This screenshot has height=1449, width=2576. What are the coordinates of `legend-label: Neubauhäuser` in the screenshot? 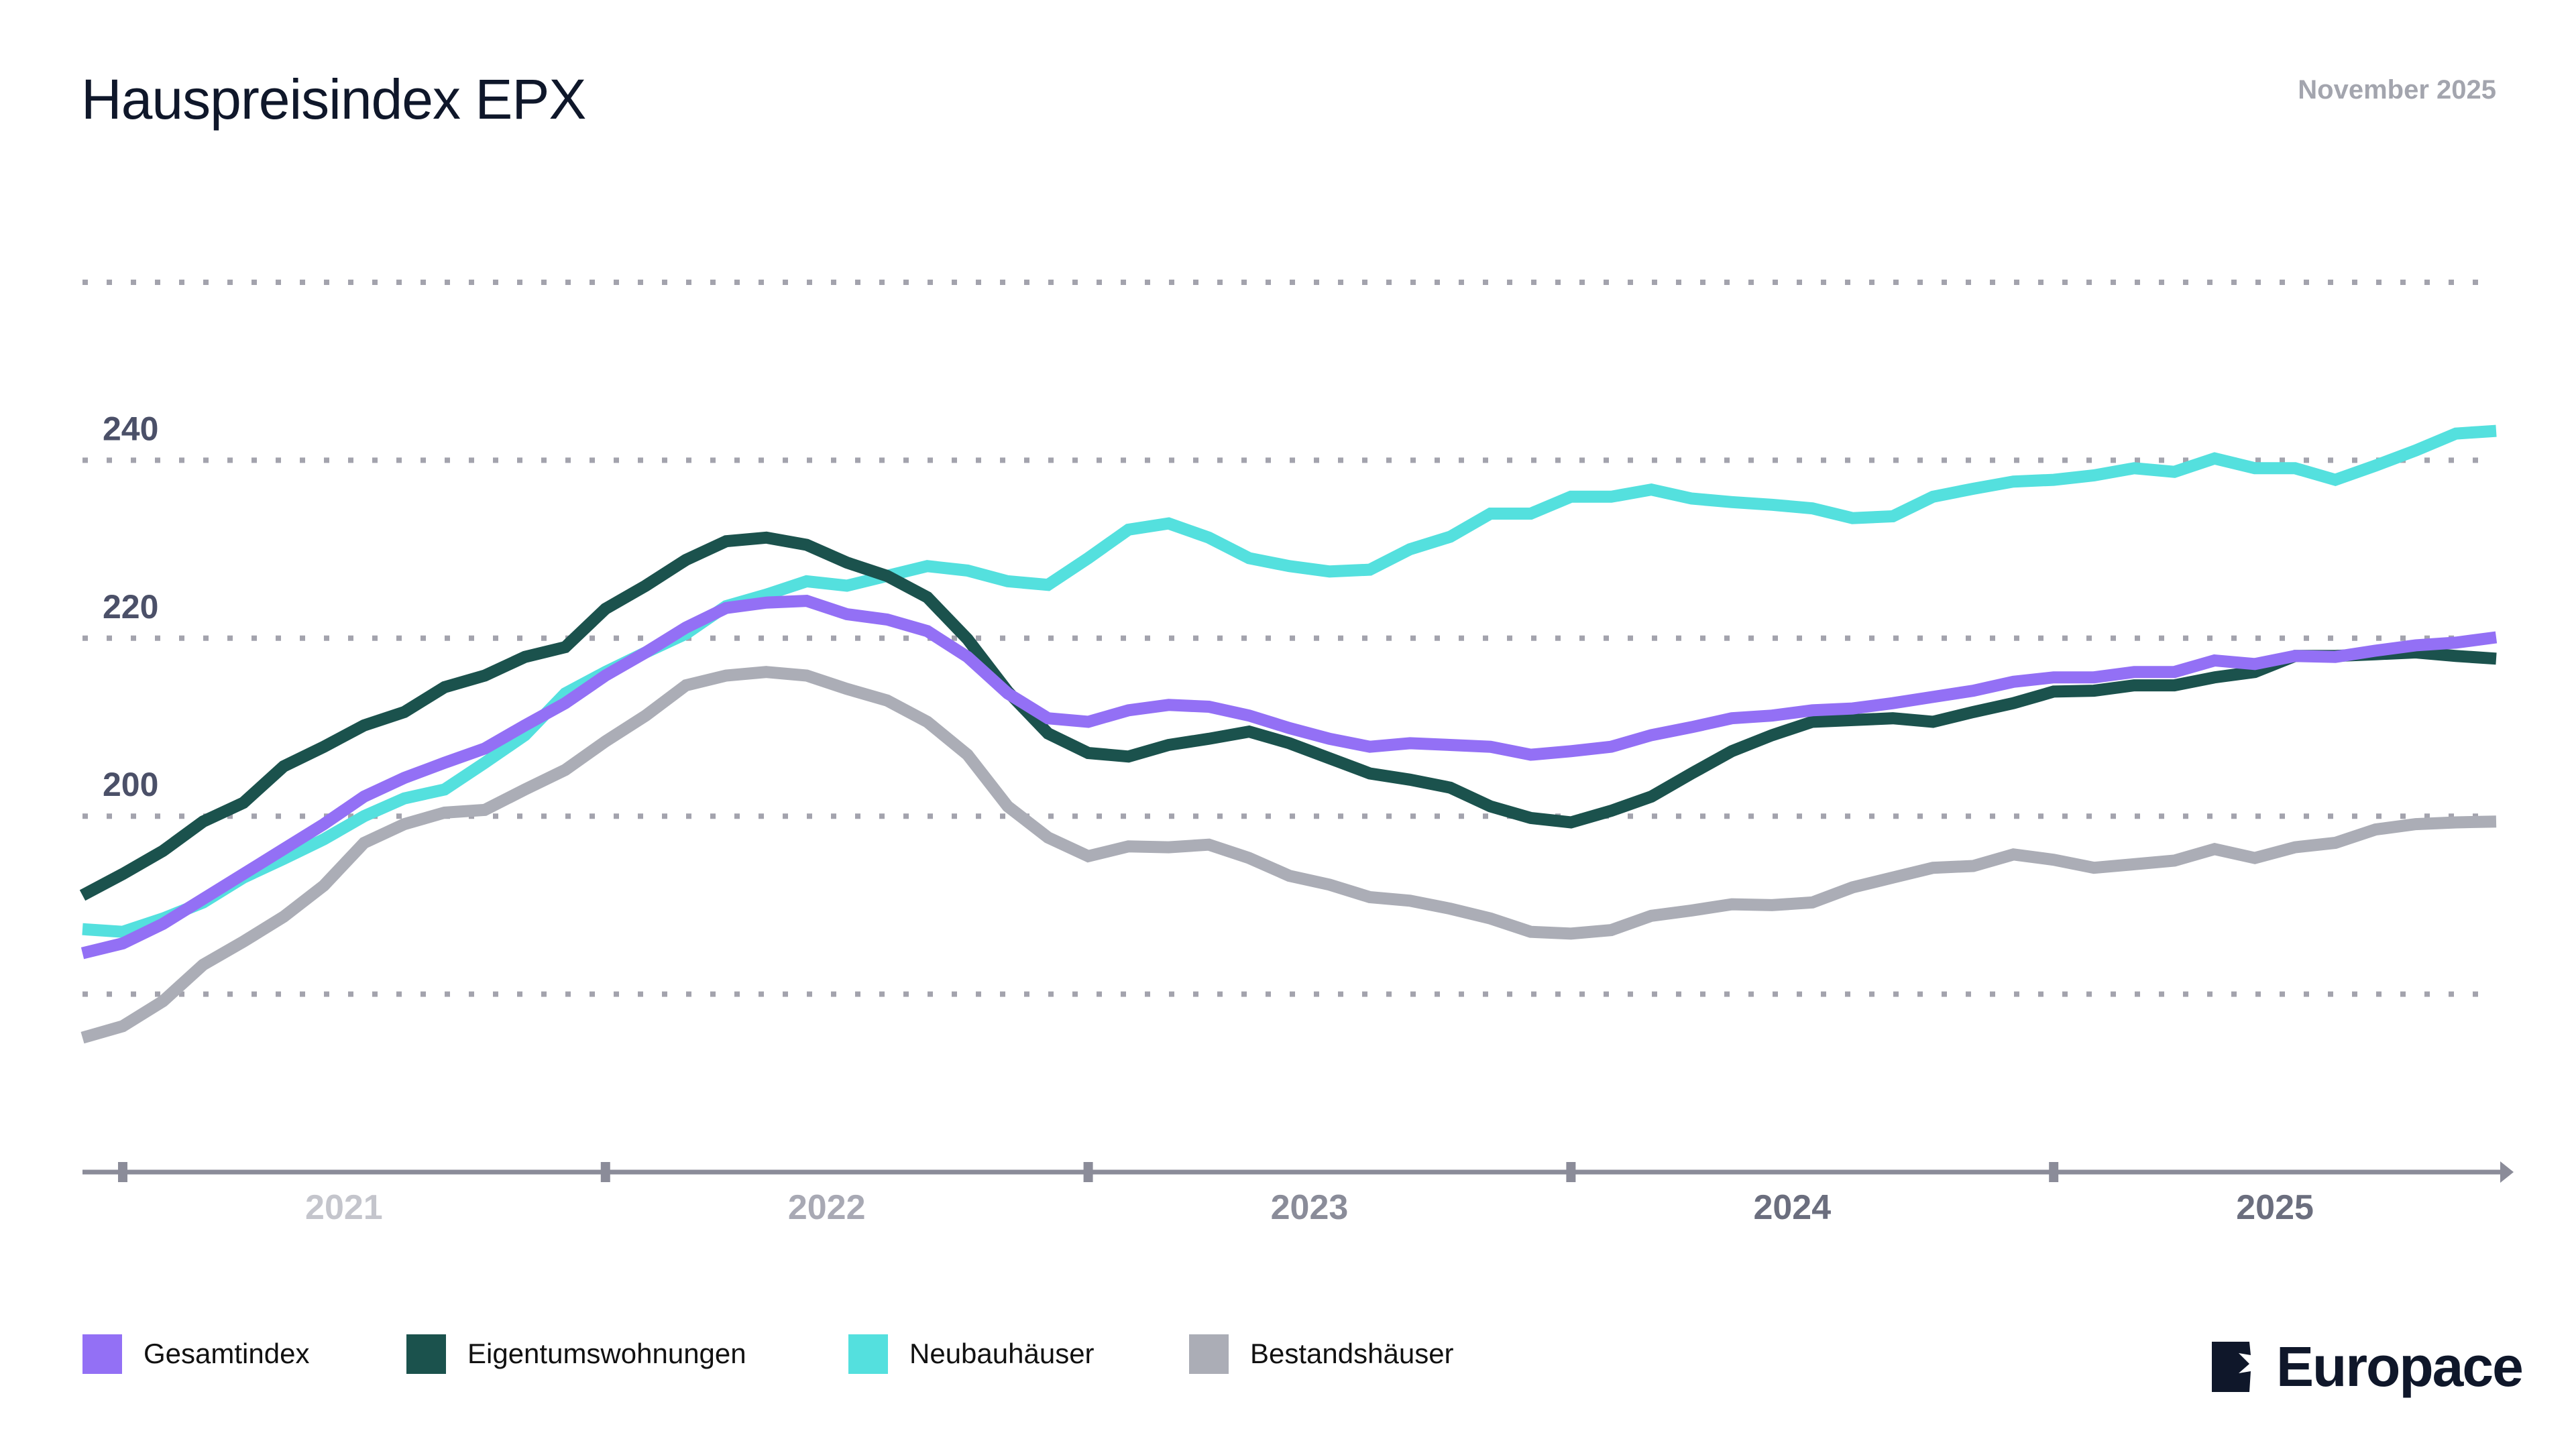 It's located at (1002, 1354).